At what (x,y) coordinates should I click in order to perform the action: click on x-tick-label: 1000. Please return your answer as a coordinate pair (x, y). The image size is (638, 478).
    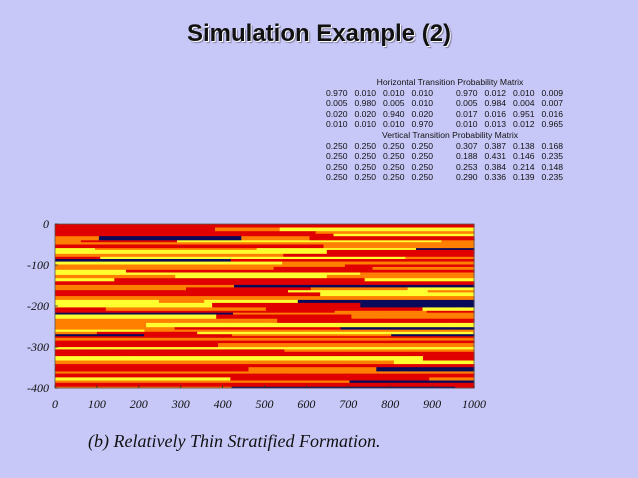
    Looking at the image, I should click on (474, 404).